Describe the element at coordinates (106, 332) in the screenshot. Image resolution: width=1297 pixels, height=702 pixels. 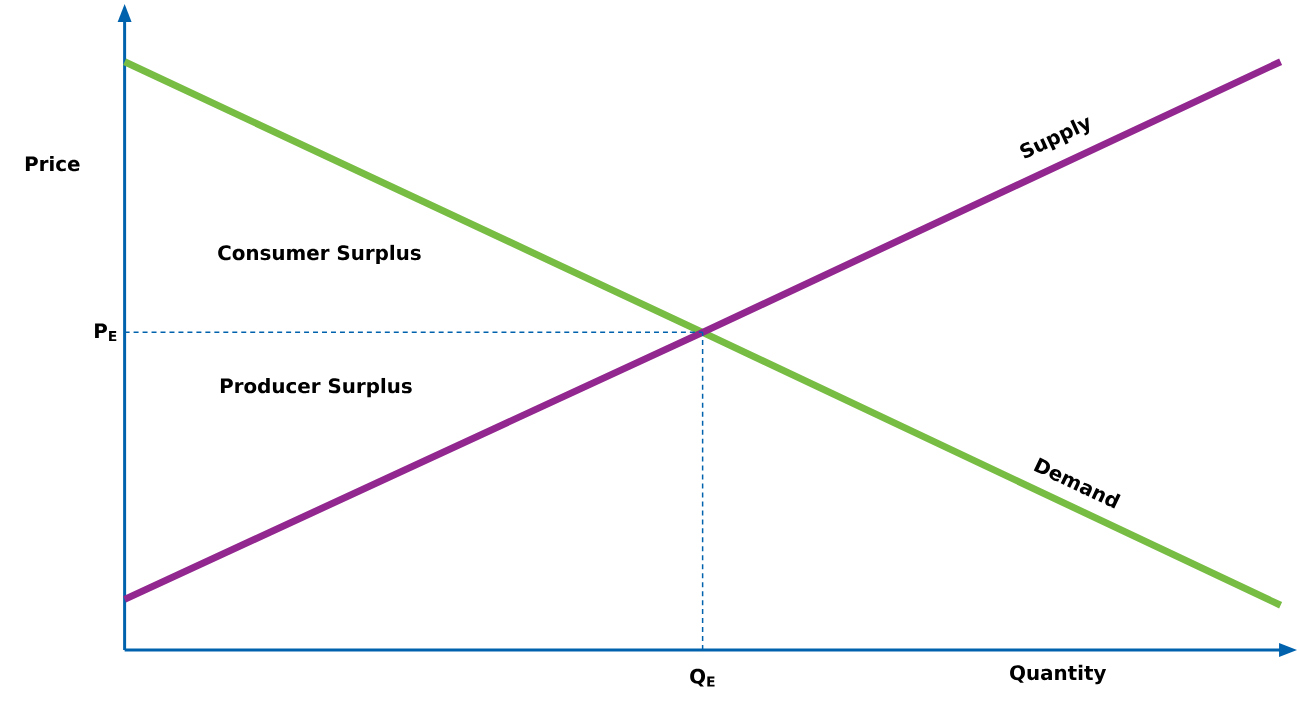
I see `ref-line-label: P$_{E}$` at that location.